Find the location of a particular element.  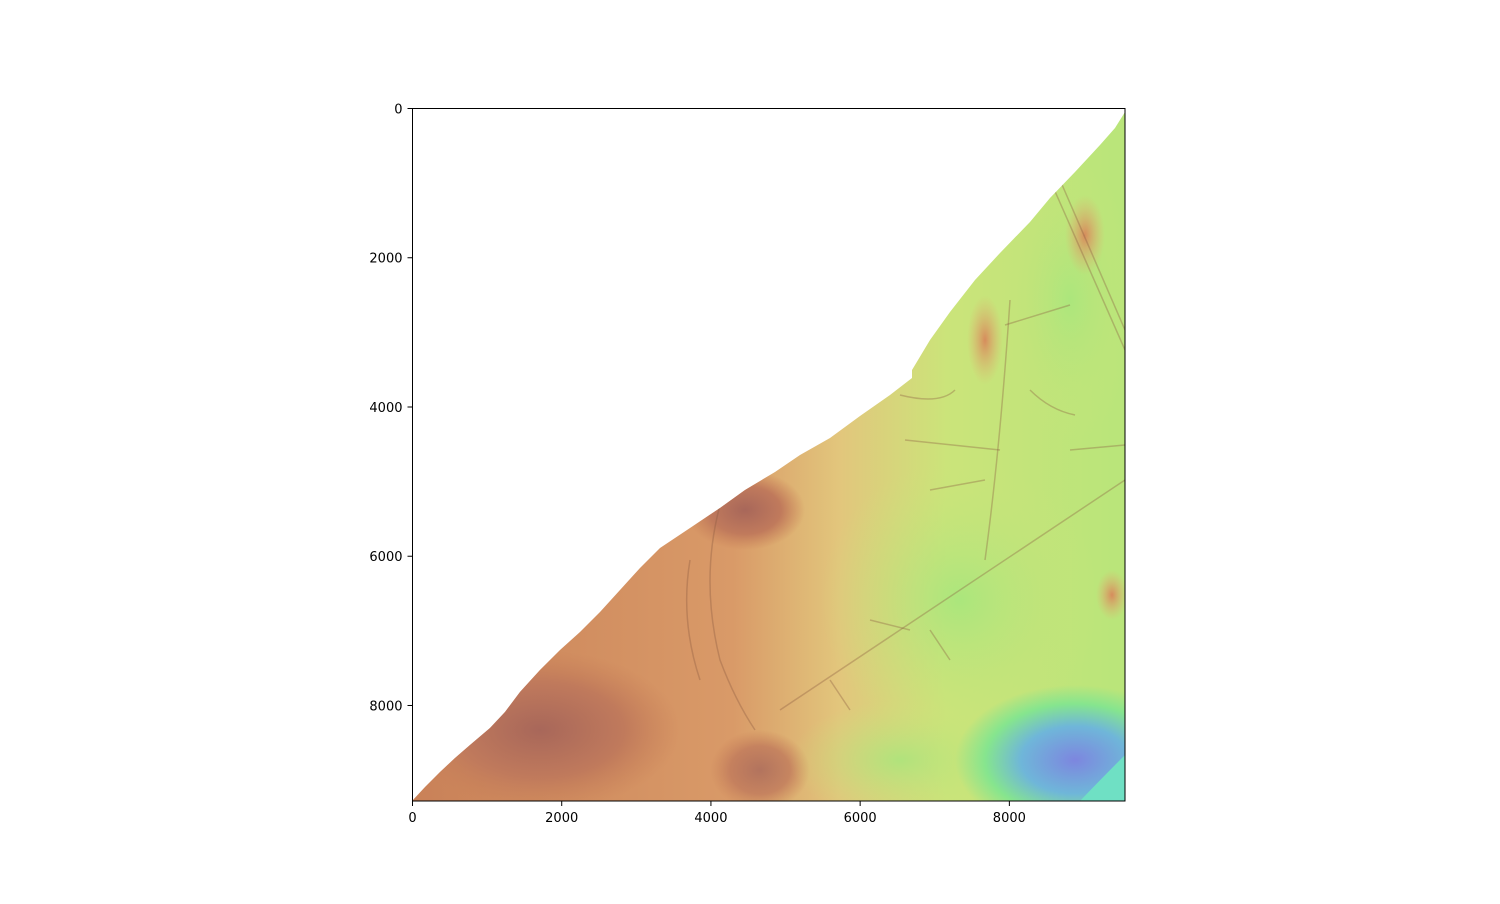

x-tick-label: 0 is located at coordinates (412, 818).